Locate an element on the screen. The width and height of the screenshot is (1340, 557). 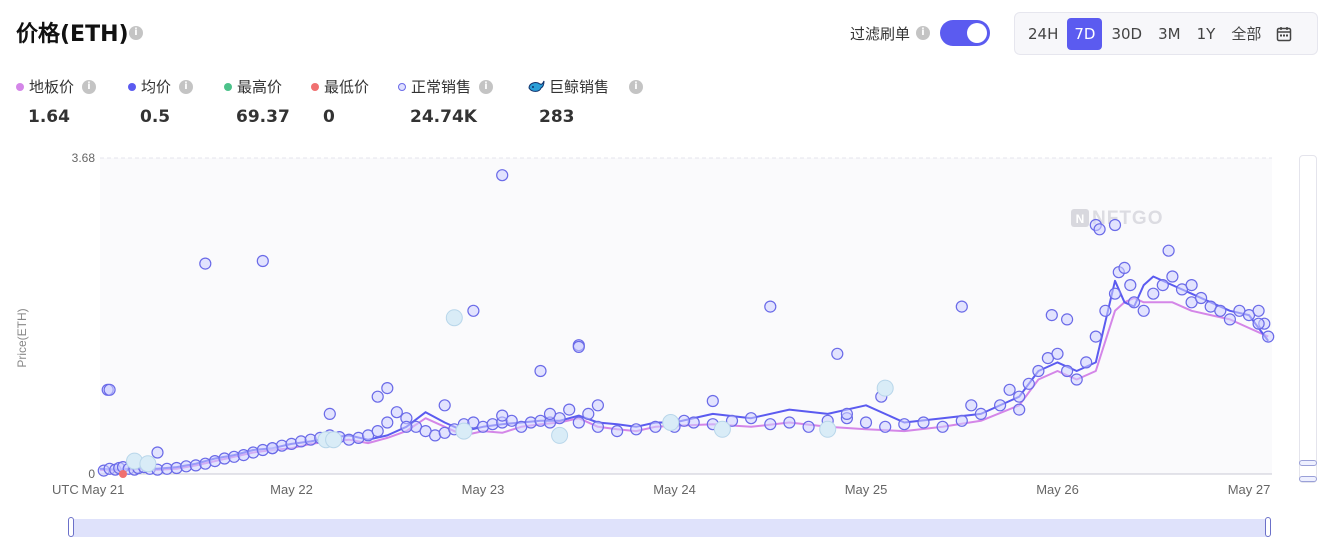
vertical-zoom-handle-top is located at coordinates (1308, 463).